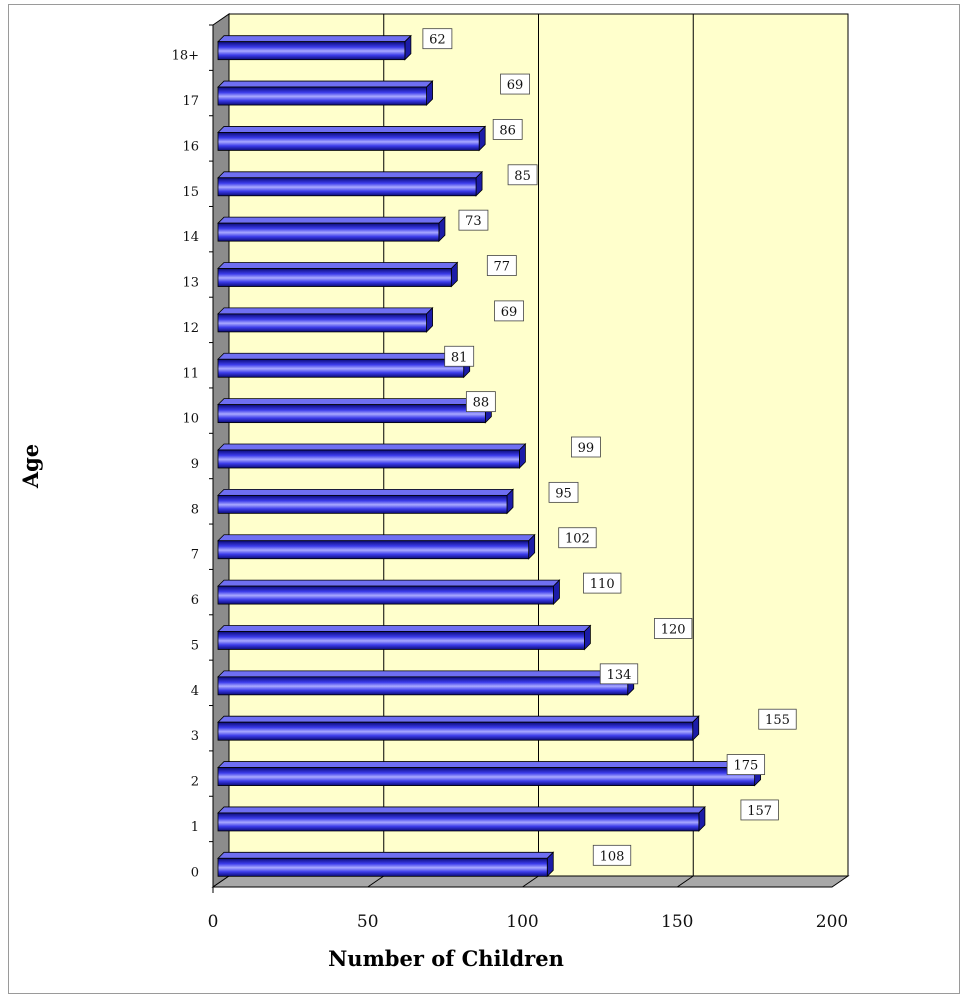 This screenshot has height=996, width=962. I want to click on data-label: 99, so click(586, 448).